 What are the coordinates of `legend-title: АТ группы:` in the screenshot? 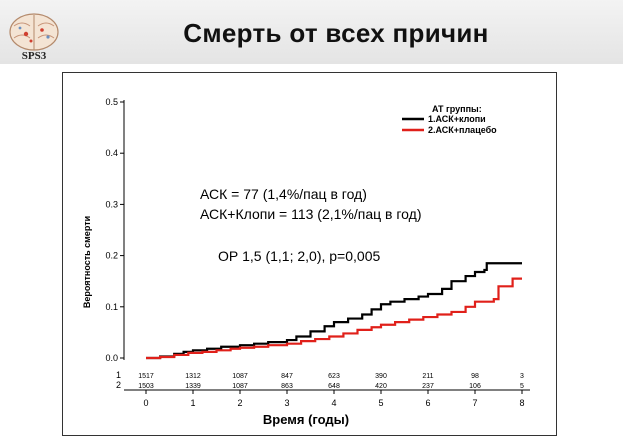 It's located at (457, 109).